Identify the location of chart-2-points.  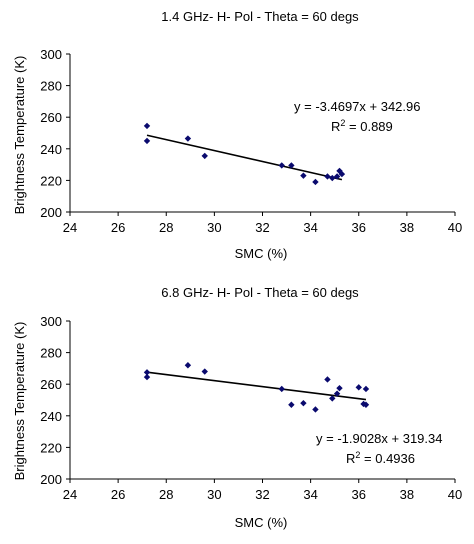
(256, 387).